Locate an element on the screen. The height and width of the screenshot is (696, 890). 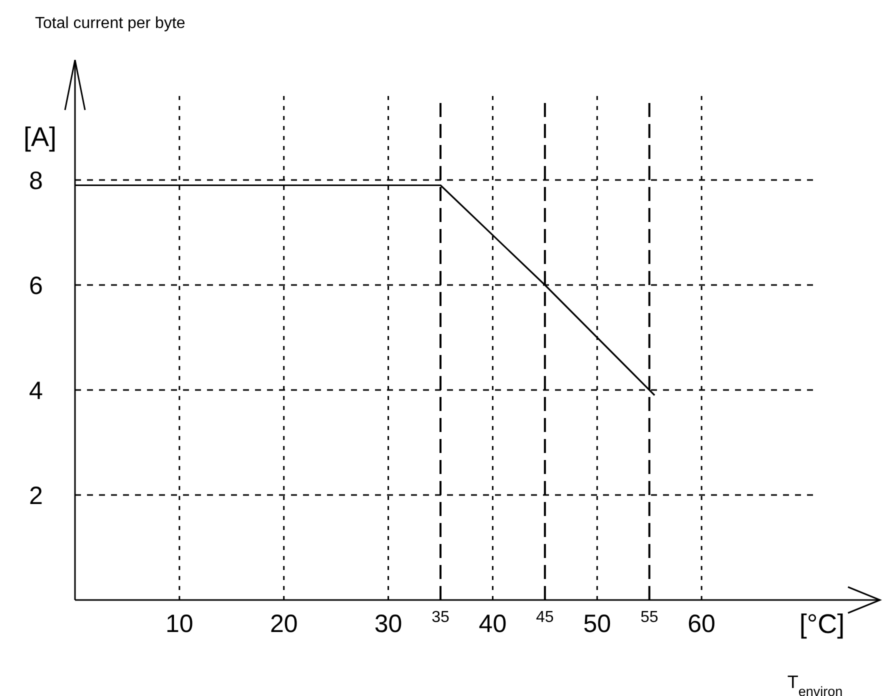
x-tick-label: 50 is located at coordinates (597, 624).